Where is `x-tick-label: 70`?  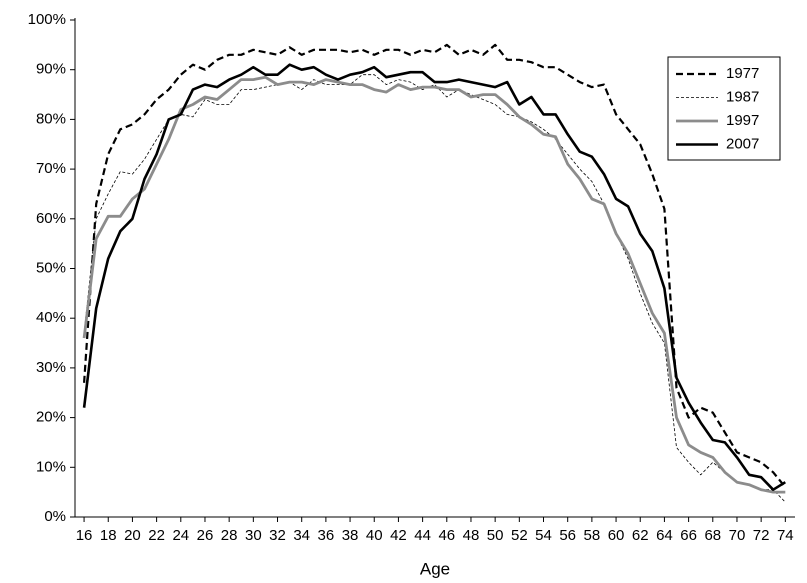
x-tick-label: 70 is located at coordinates (737, 535).